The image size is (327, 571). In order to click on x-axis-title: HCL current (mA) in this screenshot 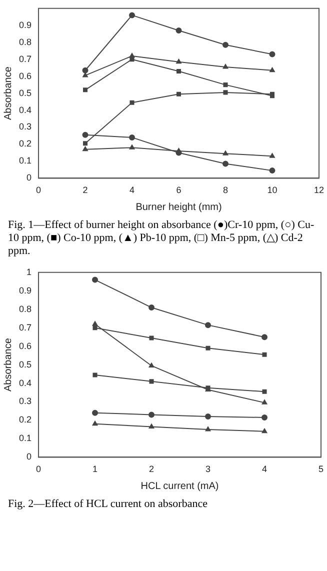, I will do `click(179, 486)`.